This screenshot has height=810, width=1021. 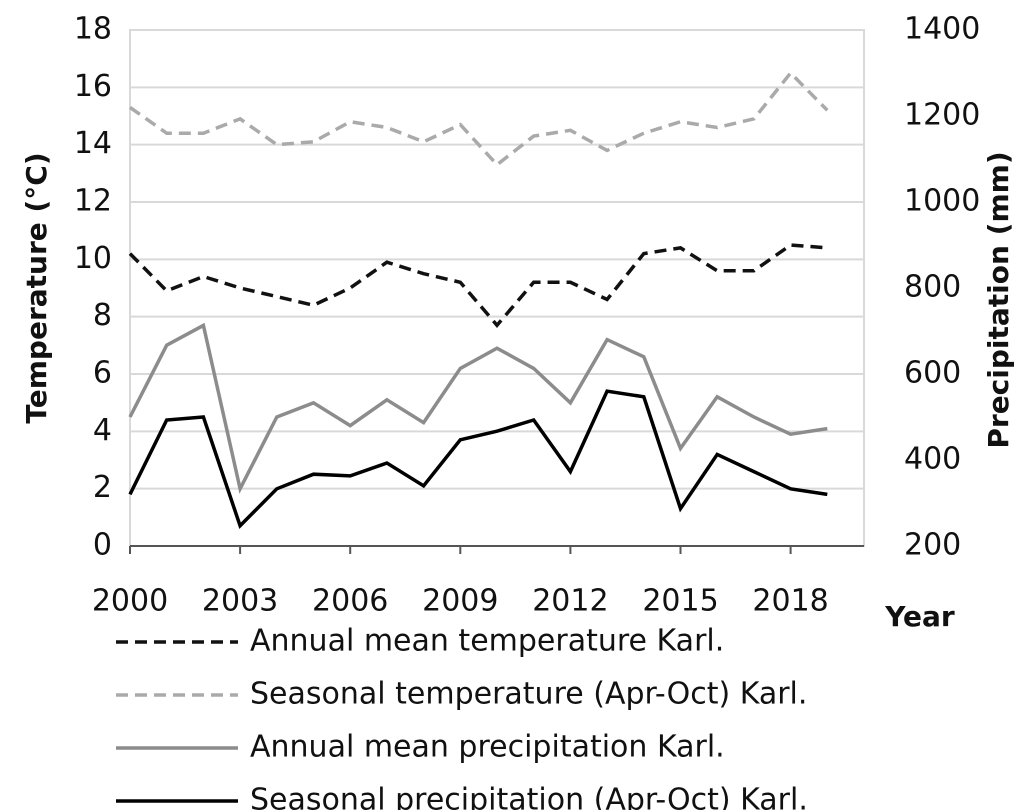 What do you see at coordinates (529, 796) in the screenshot?
I see `legend-label: Seasonal precipitation (Apr-Oct) Karl.` at bounding box center [529, 796].